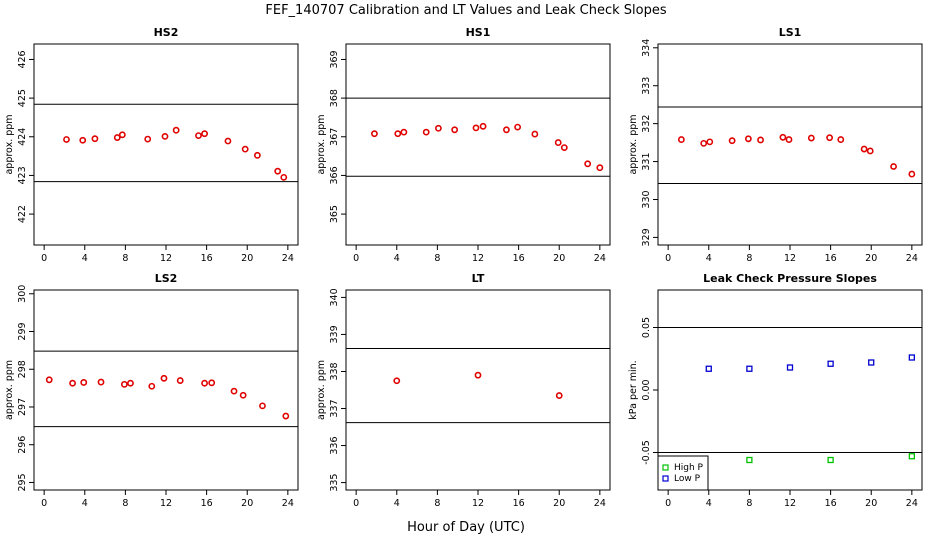 The image size is (936, 540). I want to click on y-tick-label: 299, so click(22, 331).